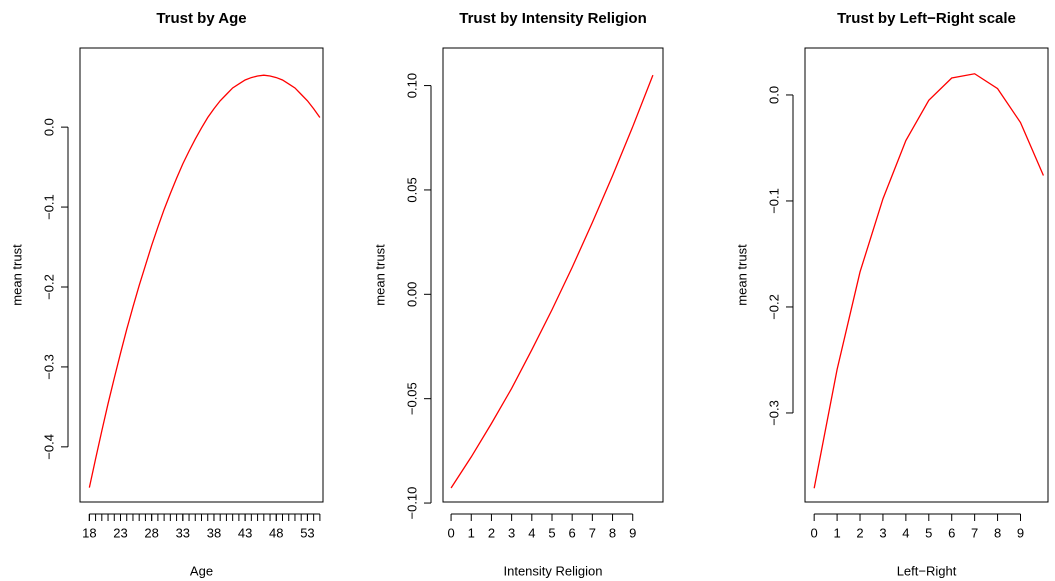  I want to click on y-tick-label: −0.10, so click(411, 503).